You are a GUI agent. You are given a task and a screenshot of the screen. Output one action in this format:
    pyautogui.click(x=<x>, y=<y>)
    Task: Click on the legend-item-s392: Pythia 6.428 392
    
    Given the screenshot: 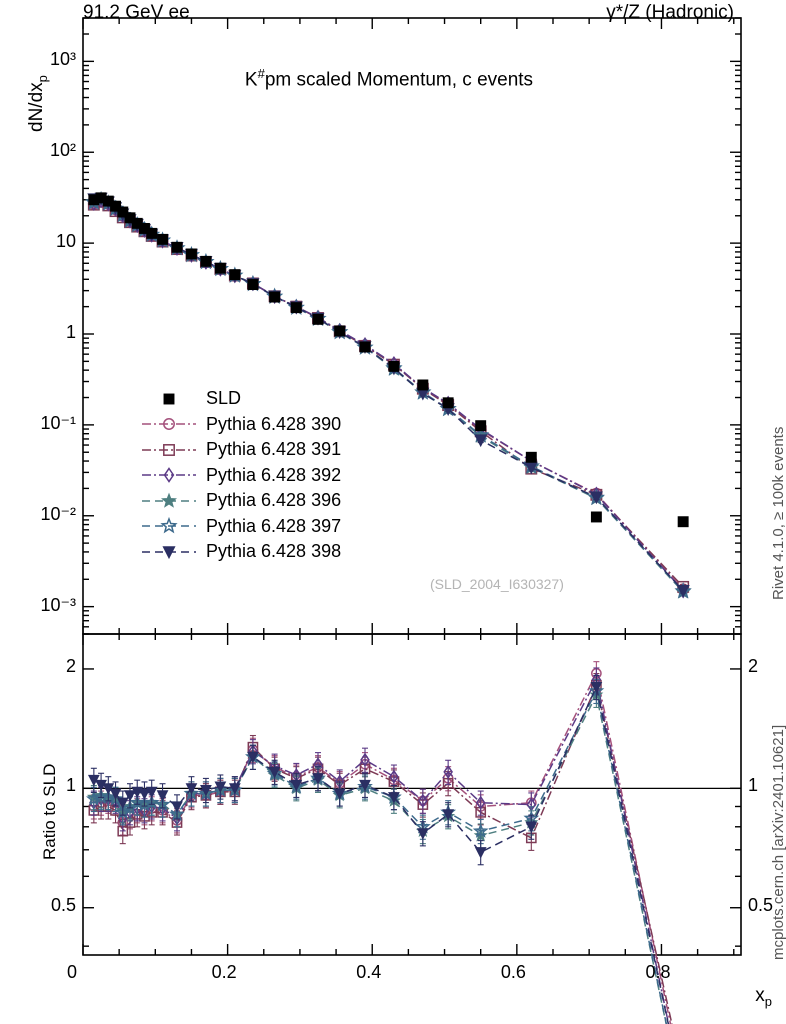 What is the action you would take?
    pyautogui.click(x=240, y=476)
    